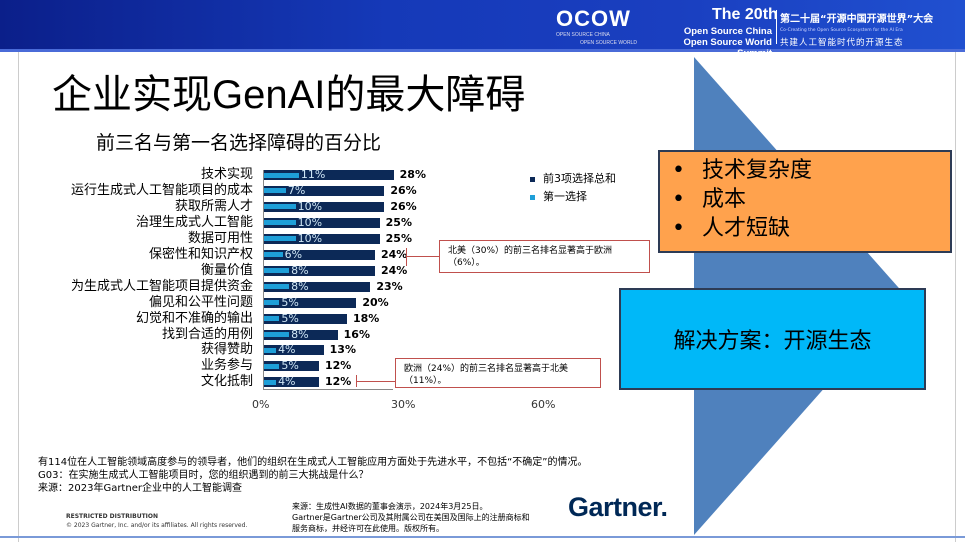 The height and width of the screenshot is (542, 965). What do you see at coordinates (368, 528) in the screenshot?
I see `source-line: 服务商标，并经许可在此使用。版权所有。` at bounding box center [368, 528].